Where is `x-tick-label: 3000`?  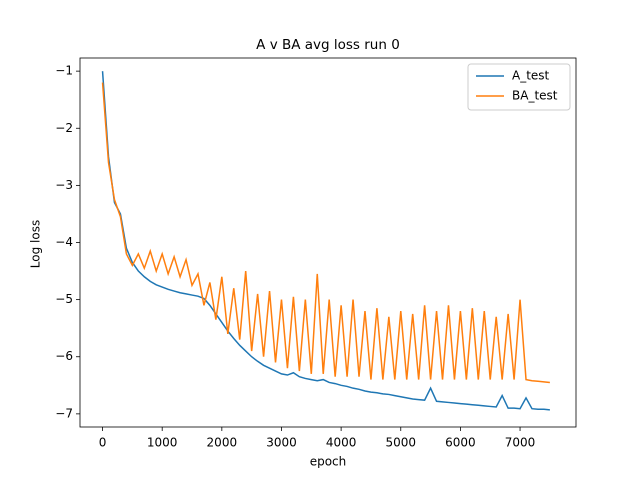 x-tick-label: 3000 is located at coordinates (281, 443).